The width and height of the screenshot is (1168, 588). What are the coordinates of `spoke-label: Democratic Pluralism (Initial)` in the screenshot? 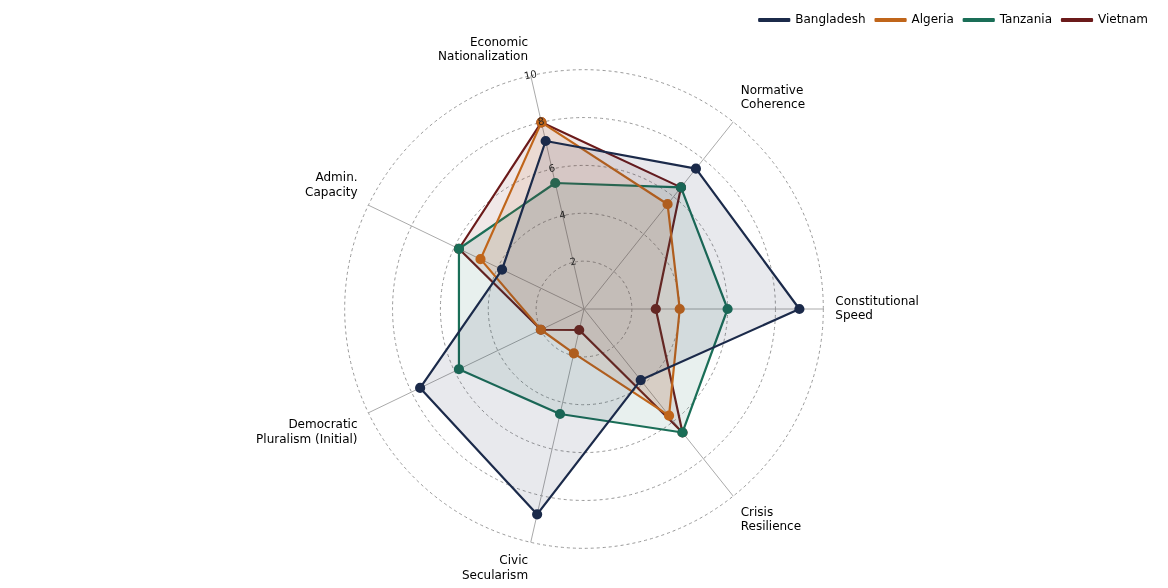 It's located at (307, 431).